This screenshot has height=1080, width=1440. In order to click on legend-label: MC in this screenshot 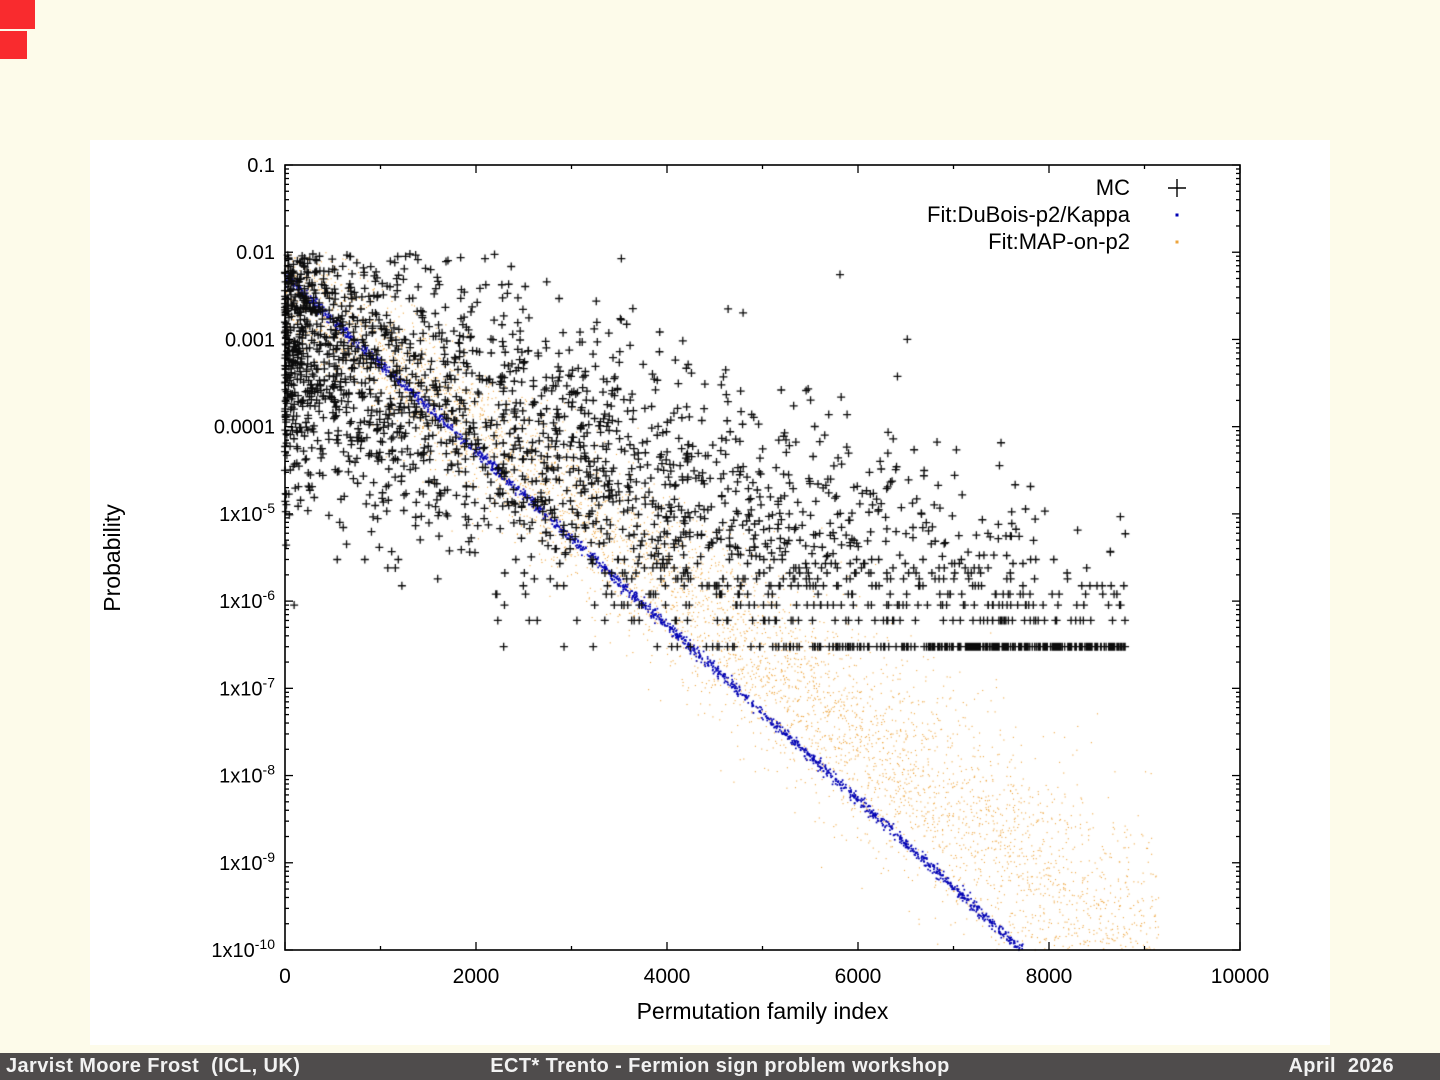, I will do `click(1113, 187)`.